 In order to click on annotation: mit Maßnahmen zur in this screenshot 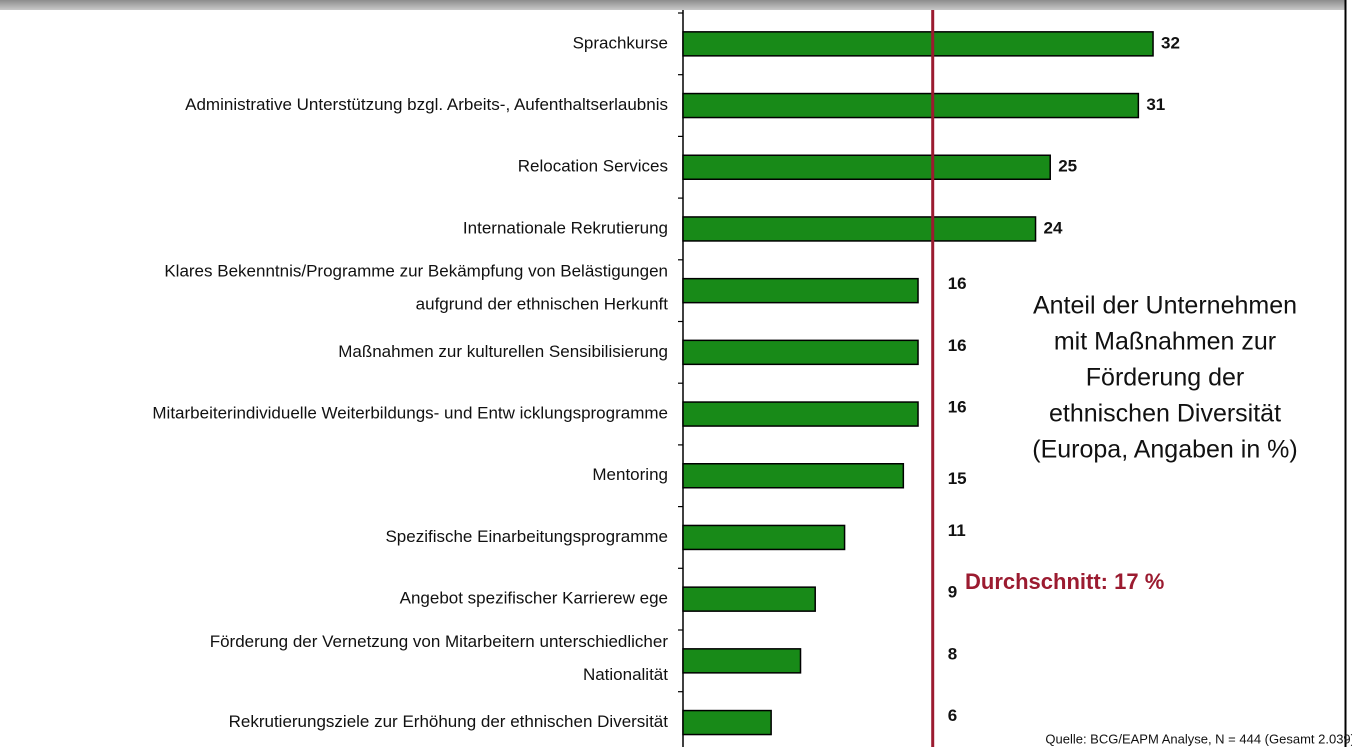, I will do `click(1165, 342)`.